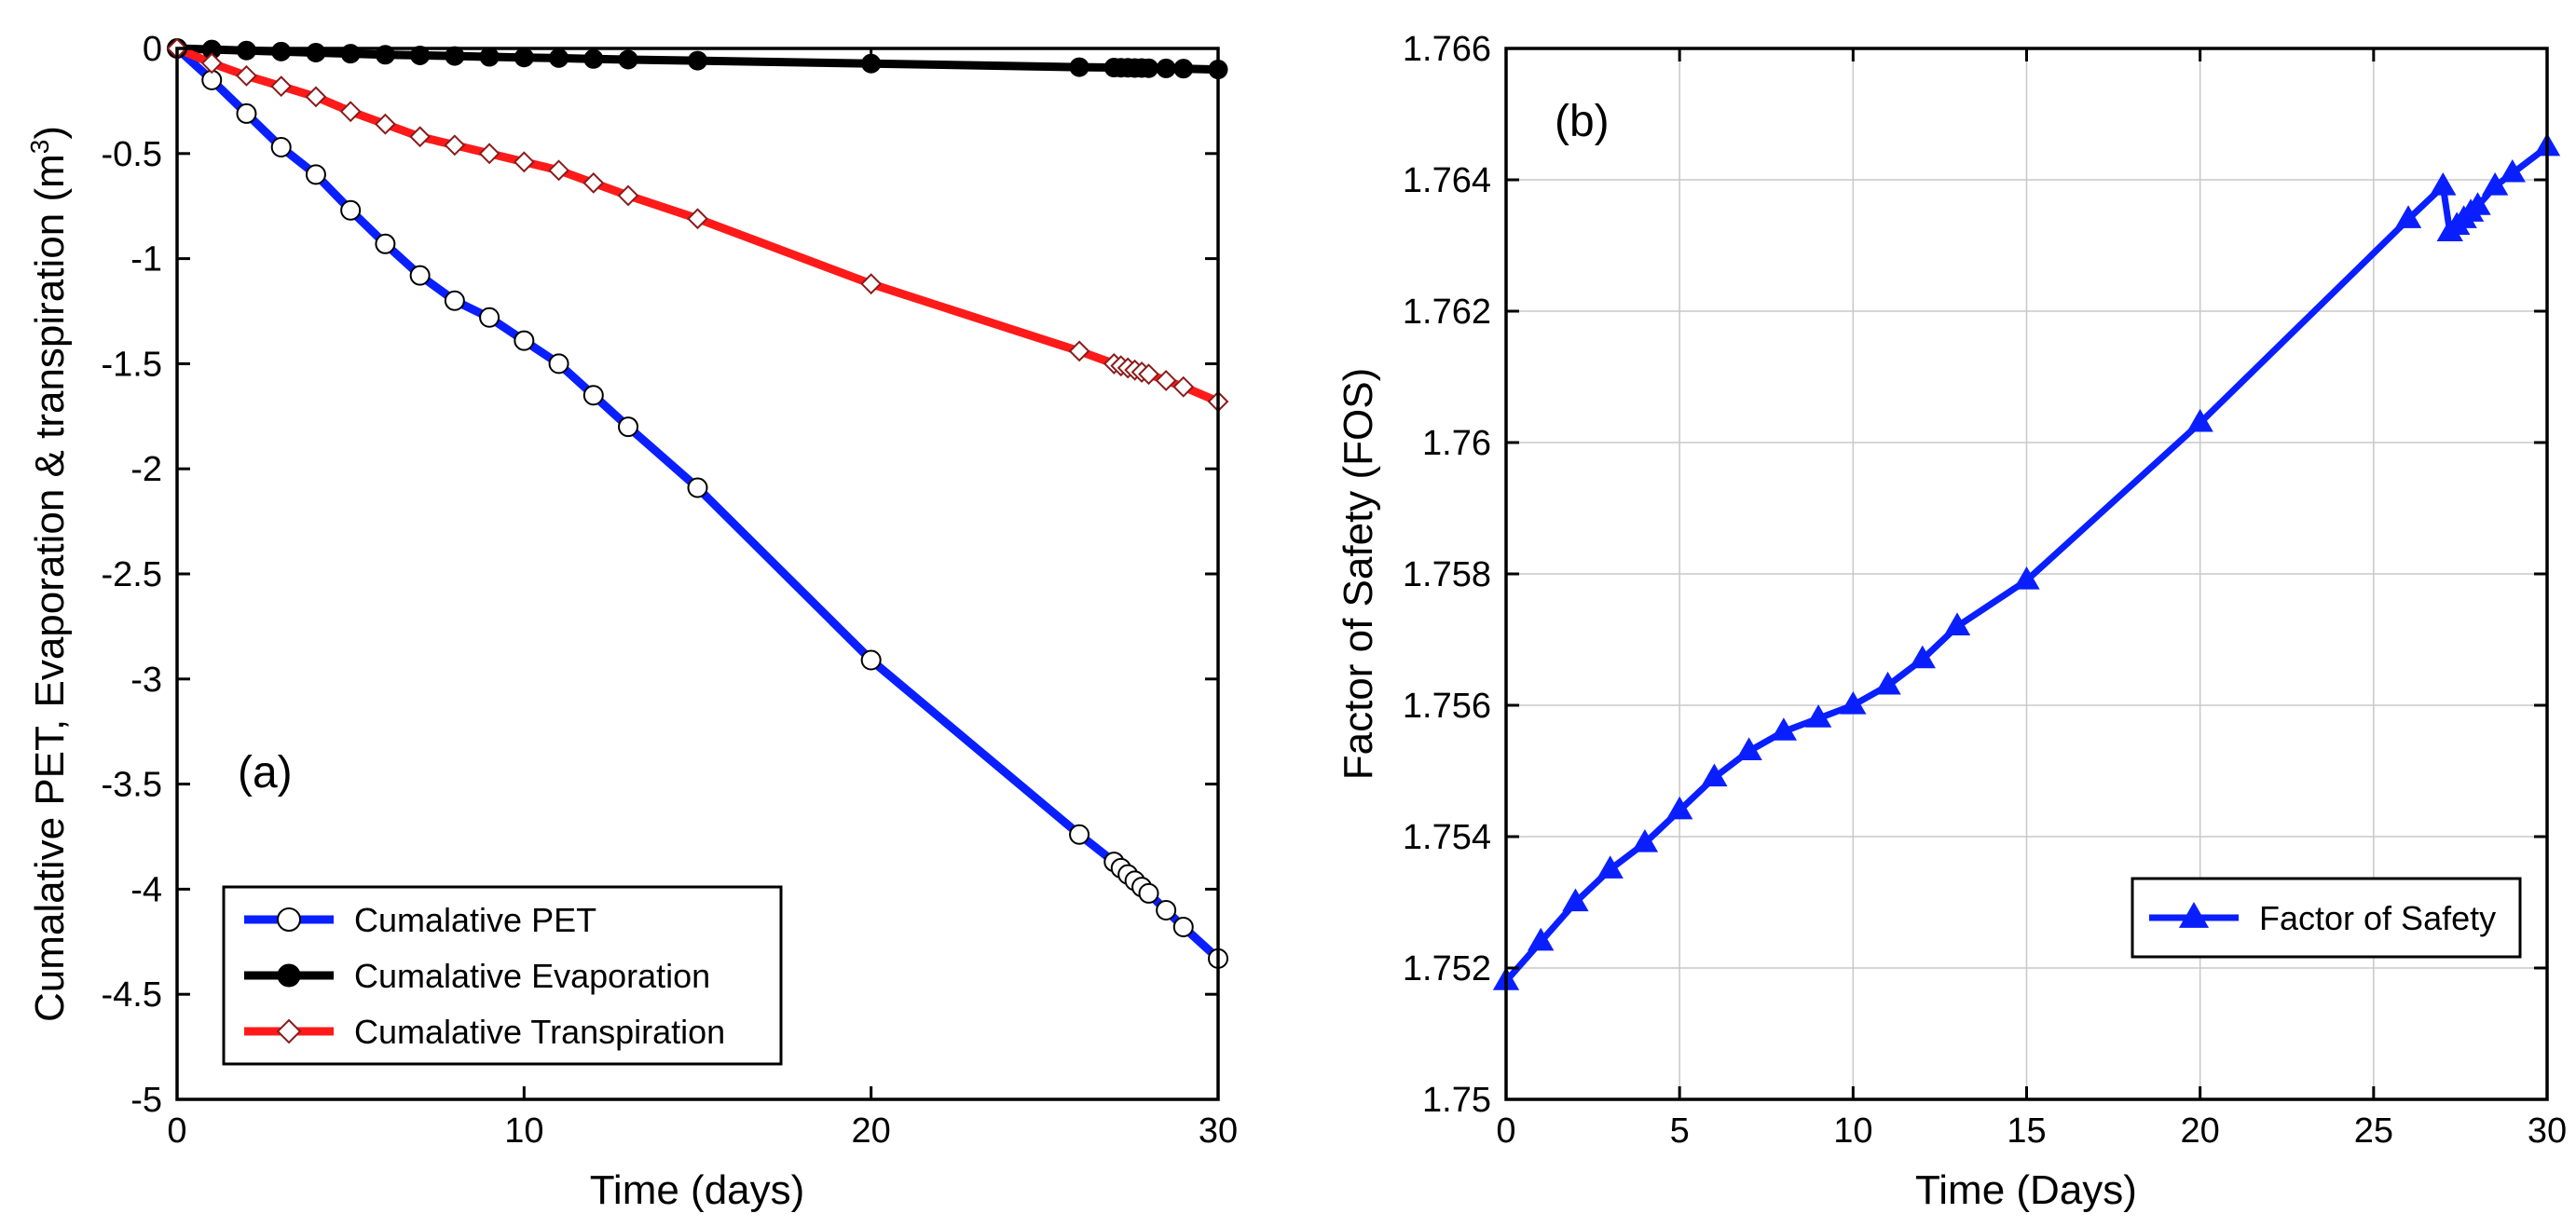 Image resolution: width=2576 pixels, height=1227 pixels. I want to click on chart-a-y-tick-label: -2, so click(146, 469).